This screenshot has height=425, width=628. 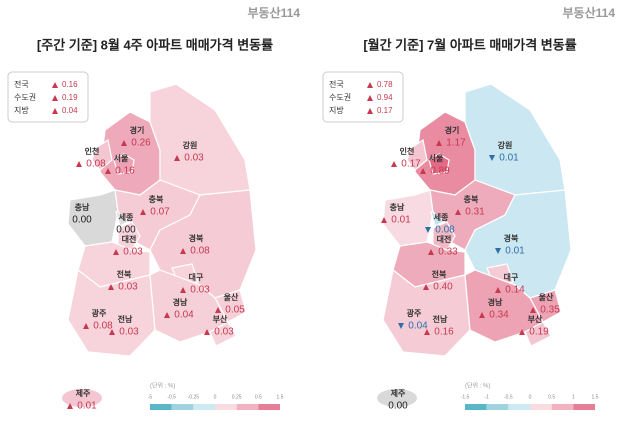 I want to click on region-name: 서울, so click(x=436, y=158).